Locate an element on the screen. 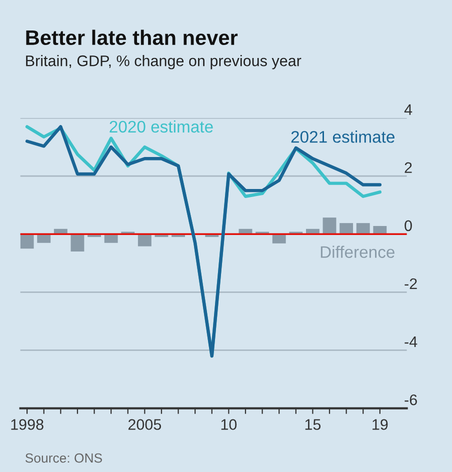 The image size is (452, 472). x-tick-label: 15 is located at coordinates (313, 424).